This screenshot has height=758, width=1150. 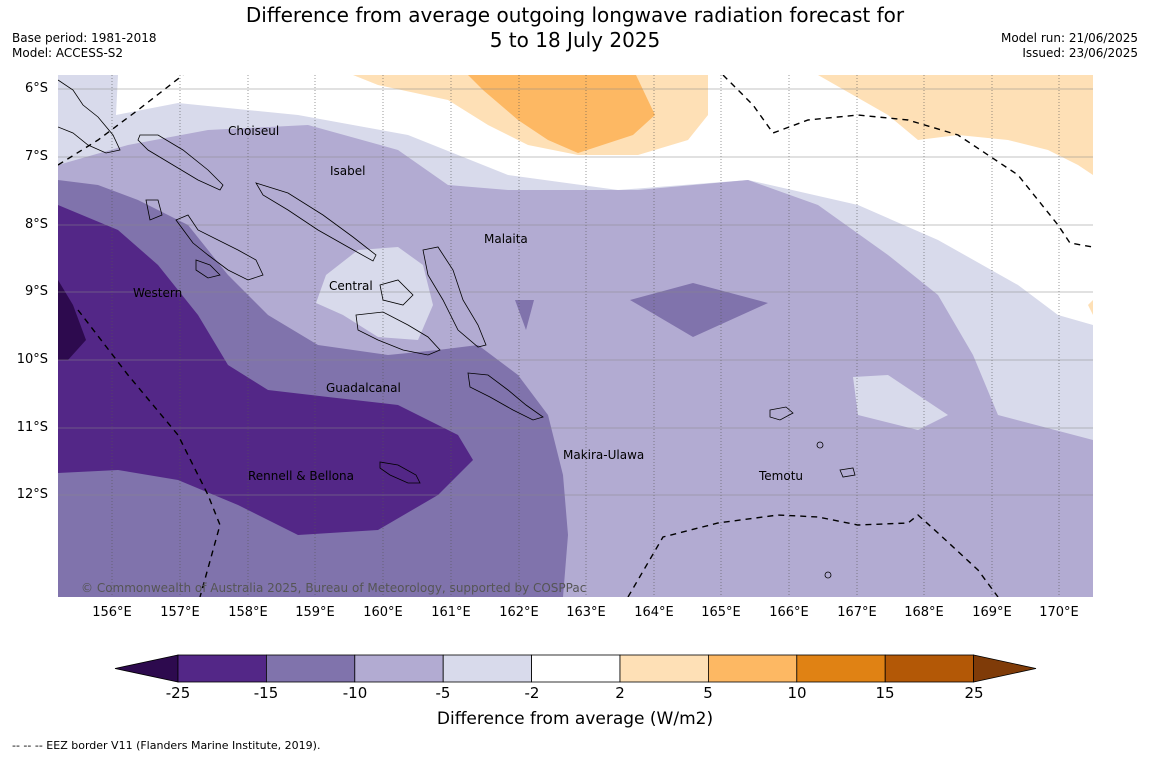 I want to click on lat-label: 11°S, so click(x=32, y=427).